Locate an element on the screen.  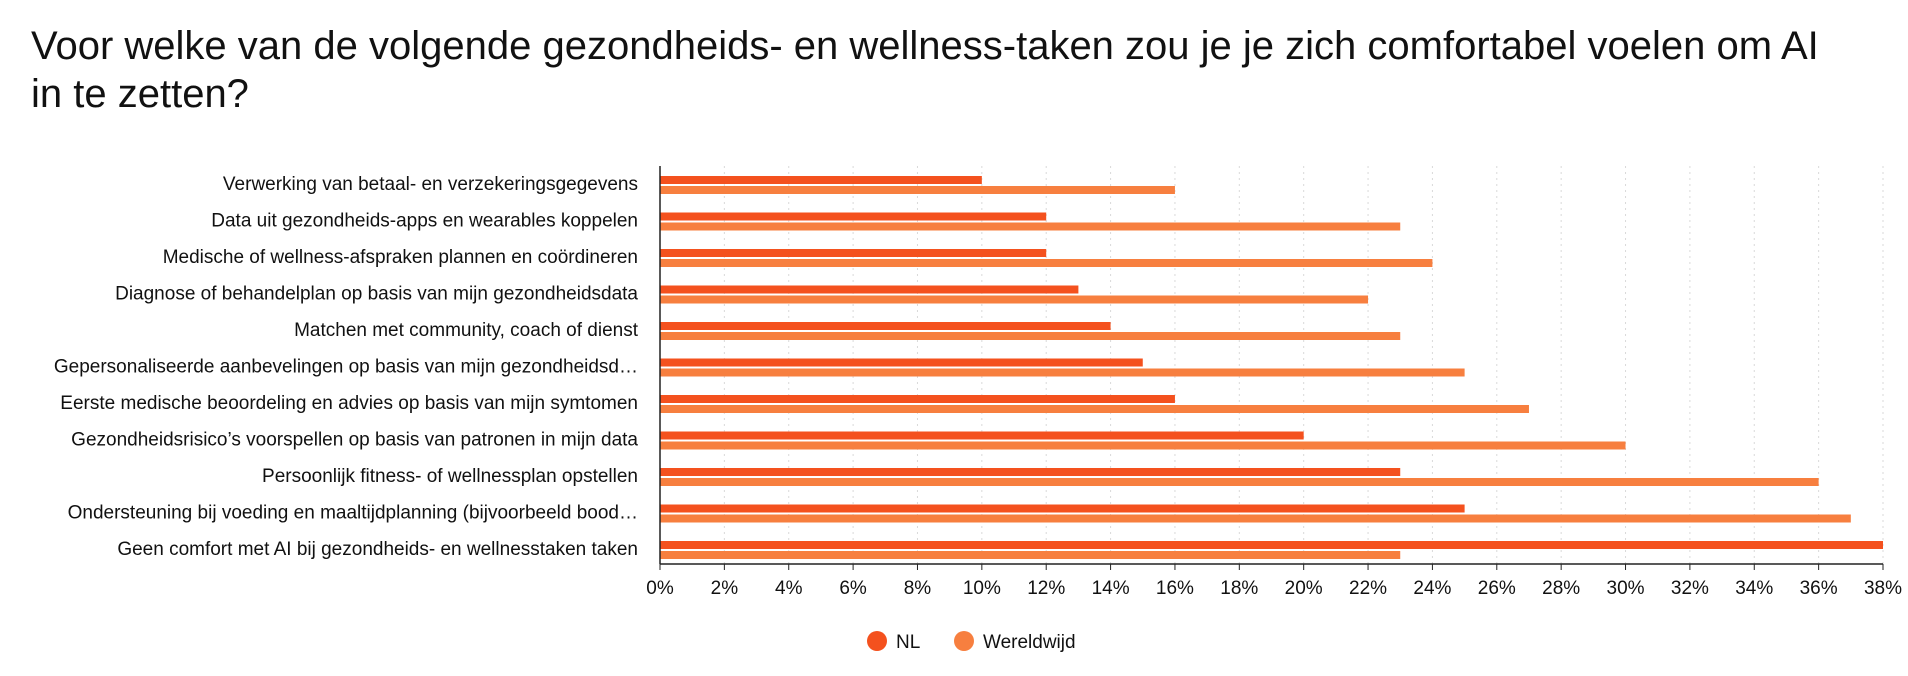
x-tick-label: 10% is located at coordinates (982, 588).